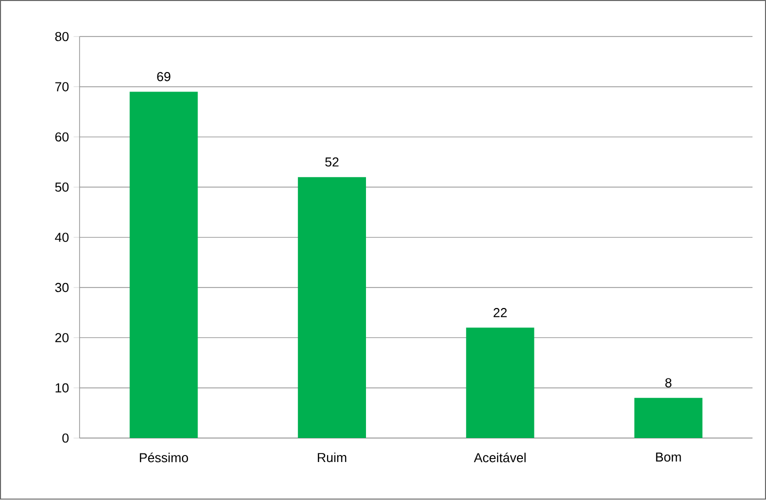 This screenshot has height=500, width=766. What do you see at coordinates (500, 313) in the screenshot?
I see `data-label: 22` at bounding box center [500, 313].